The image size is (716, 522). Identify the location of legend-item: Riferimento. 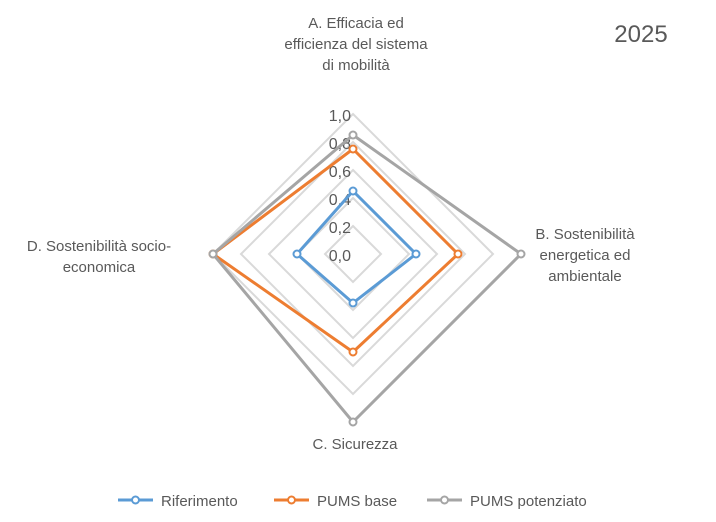
(178, 501).